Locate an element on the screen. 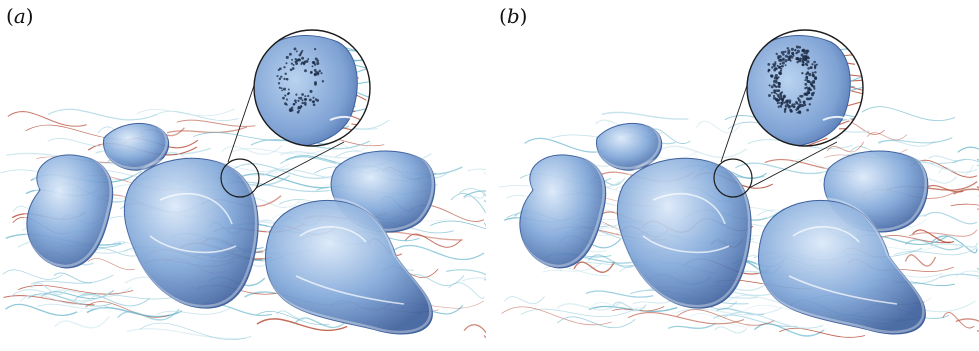  pb-zoom-inset-border is located at coordinates (805, 88).